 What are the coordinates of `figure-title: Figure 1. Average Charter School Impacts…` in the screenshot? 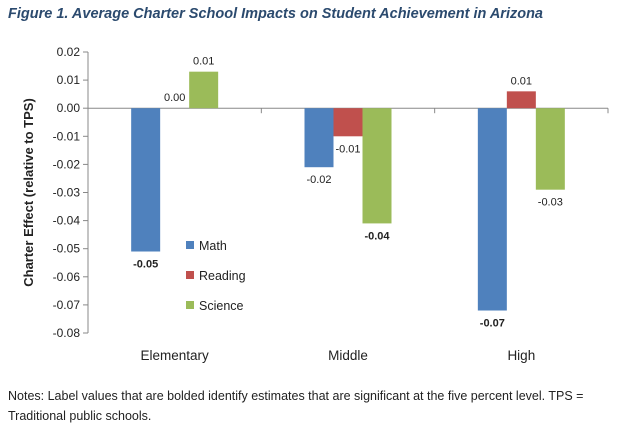 It's located at (275, 14).